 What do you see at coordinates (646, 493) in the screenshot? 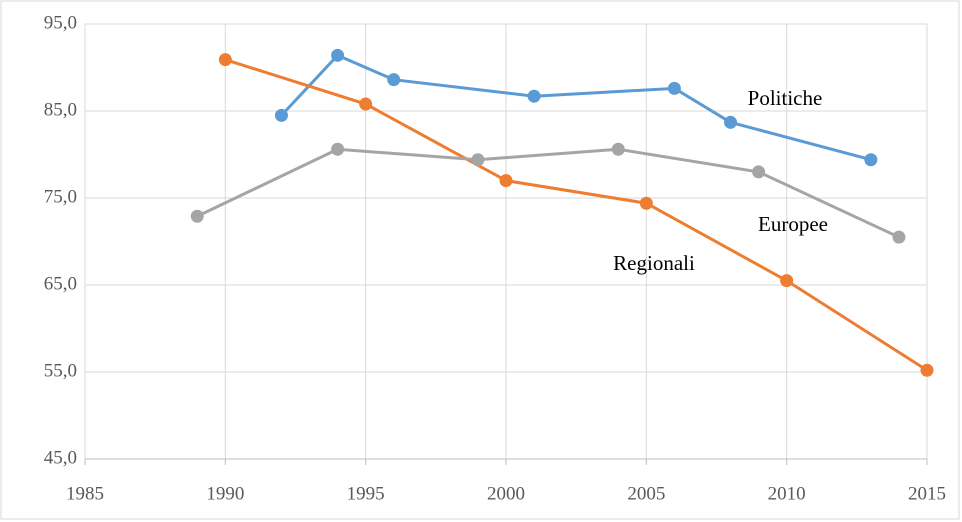
I see `x-tick-label: 2005` at bounding box center [646, 493].